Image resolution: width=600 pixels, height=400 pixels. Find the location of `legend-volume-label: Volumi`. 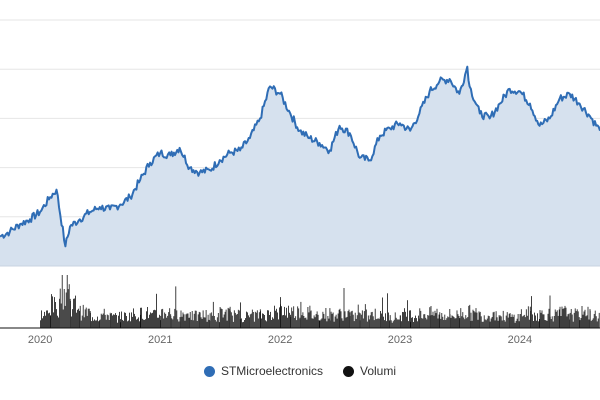

legend-volume-label: Volumi is located at coordinates (378, 371).